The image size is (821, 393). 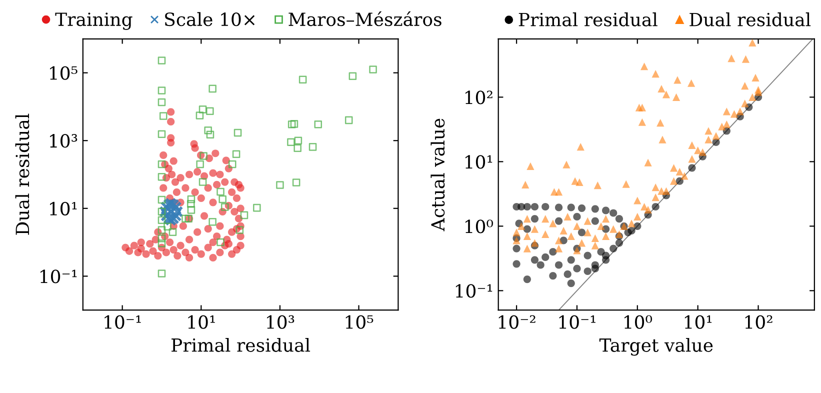 What do you see at coordinates (437, 175) in the screenshot?
I see `y-axis-title: Actual value` at bounding box center [437, 175].